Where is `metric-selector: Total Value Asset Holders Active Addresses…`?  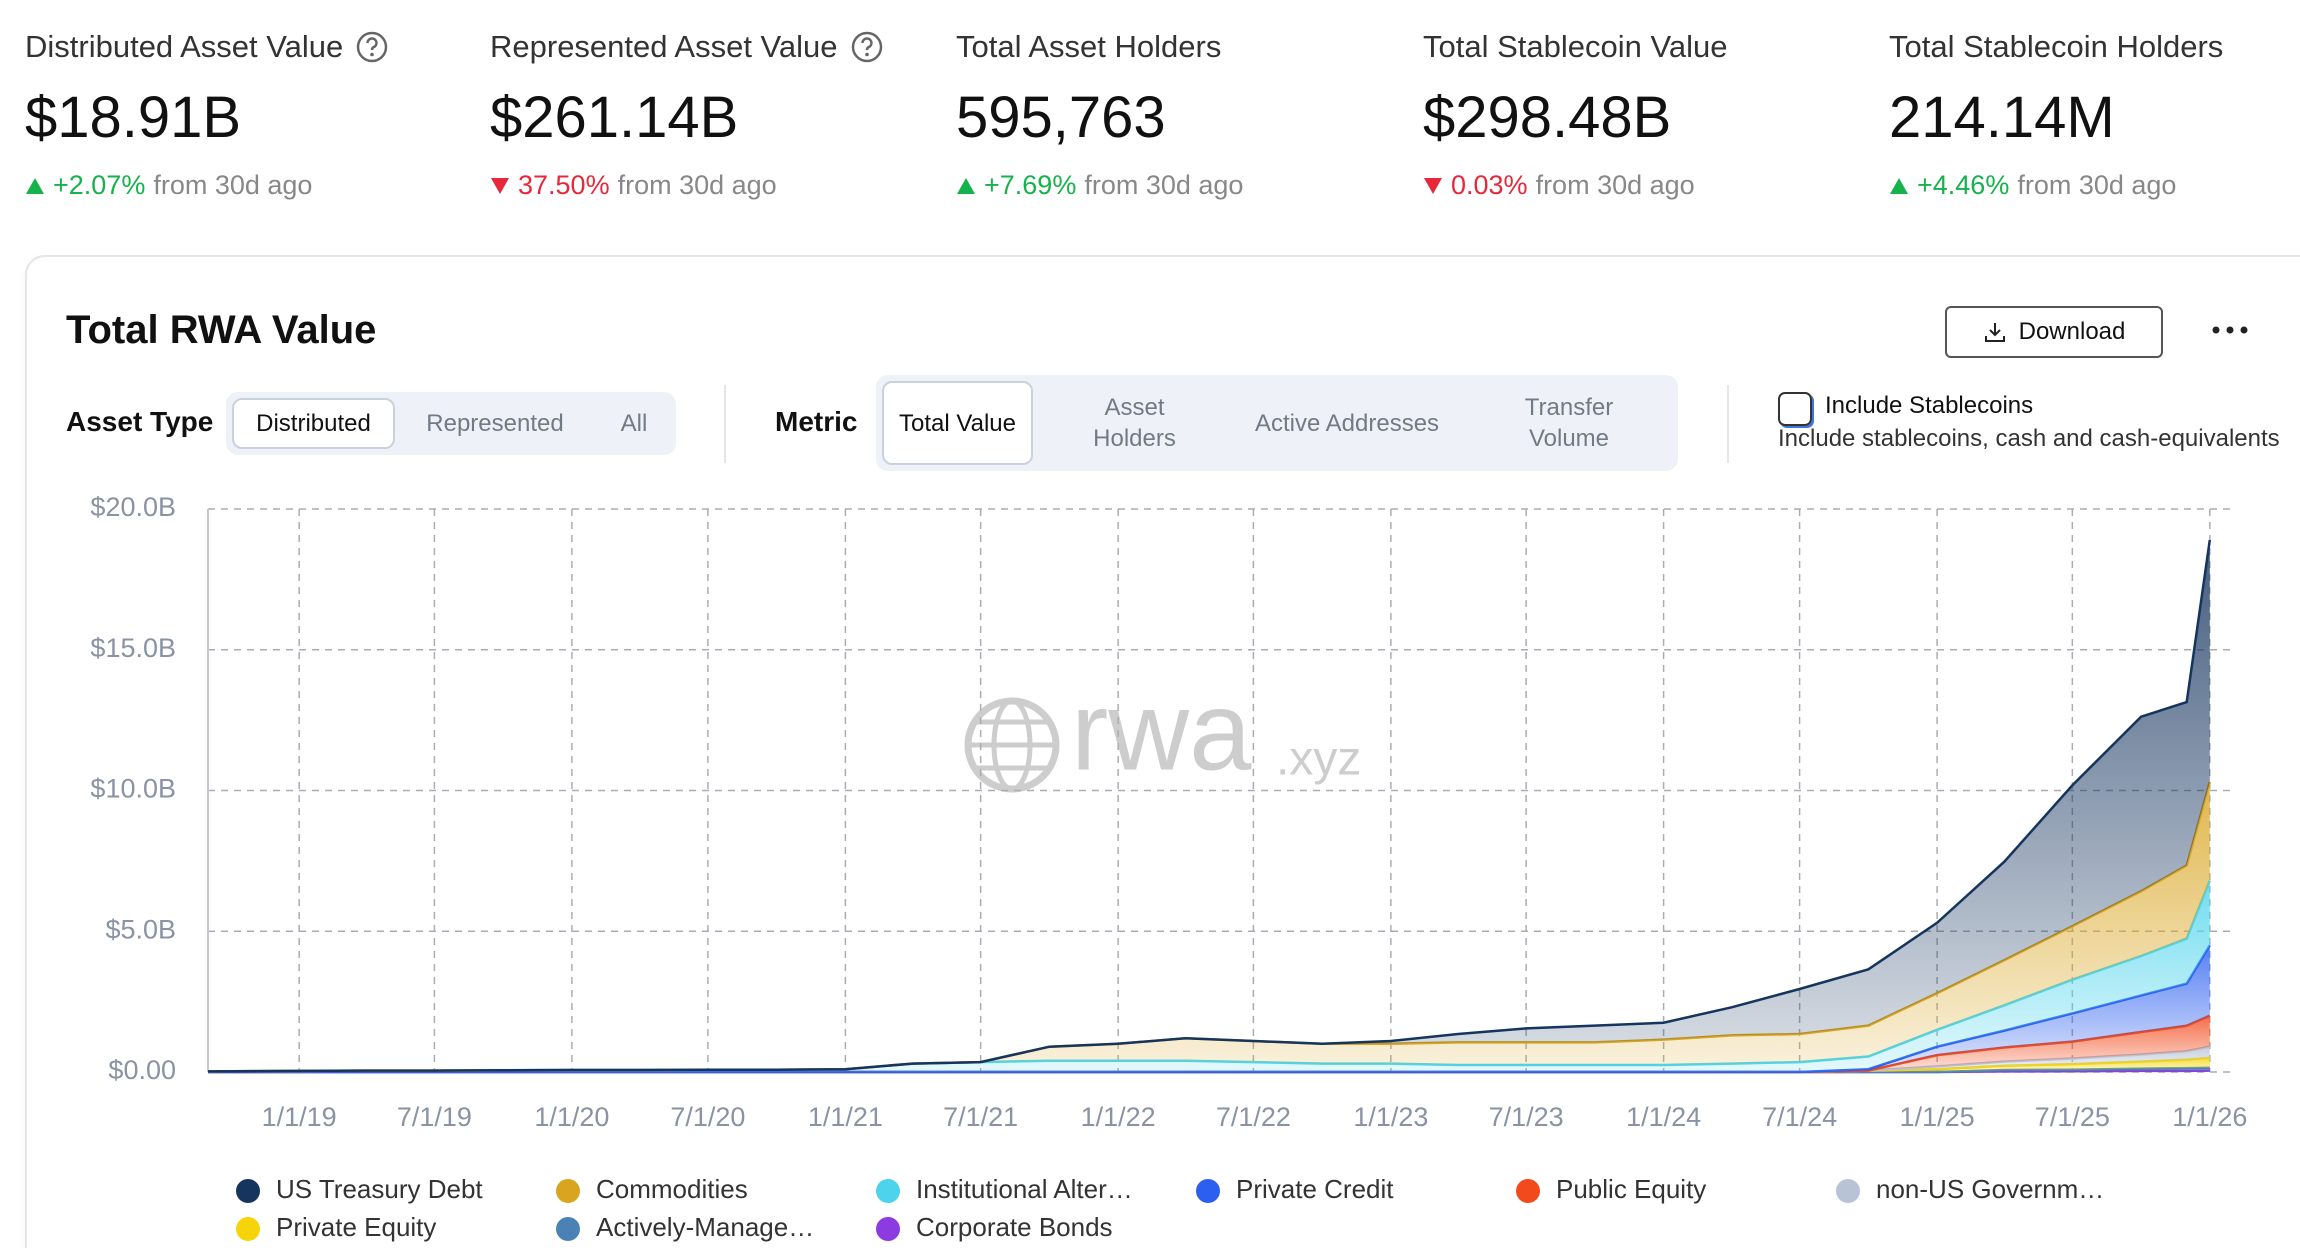 metric-selector: Total Value Asset Holders Active Addresses… is located at coordinates (1277, 423).